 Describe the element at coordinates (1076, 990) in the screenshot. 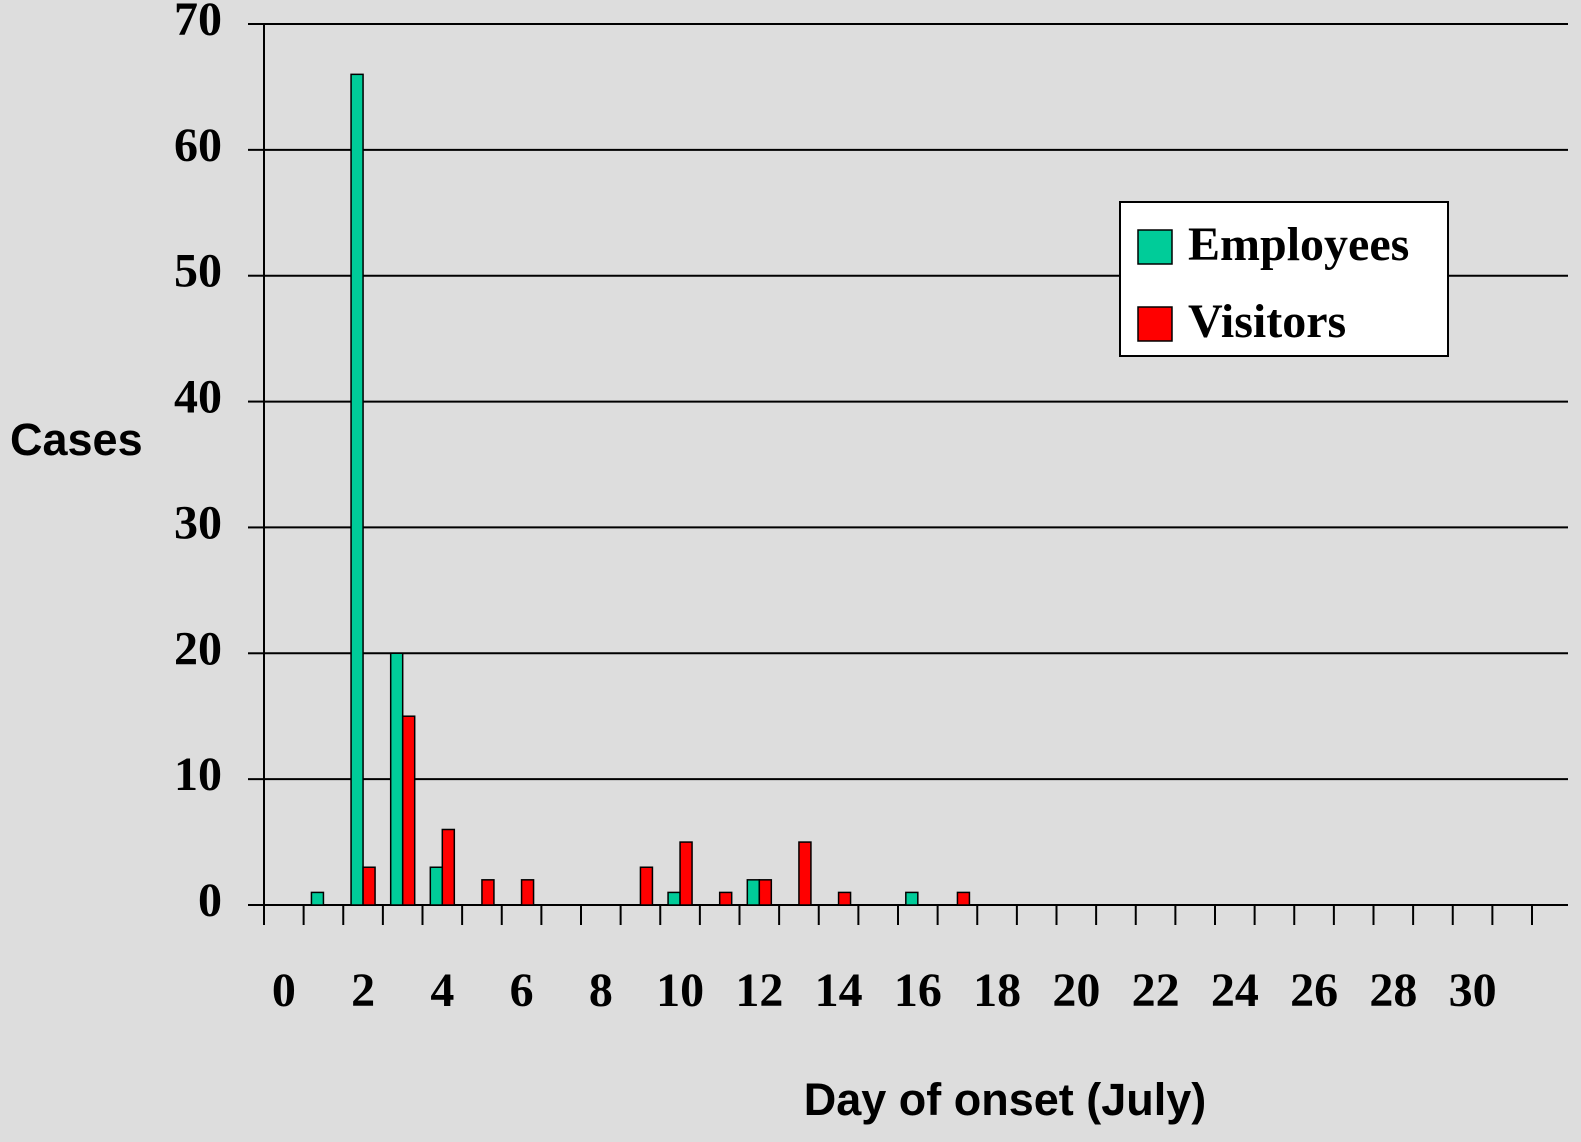

I see `x-tick-label: 20` at that location.